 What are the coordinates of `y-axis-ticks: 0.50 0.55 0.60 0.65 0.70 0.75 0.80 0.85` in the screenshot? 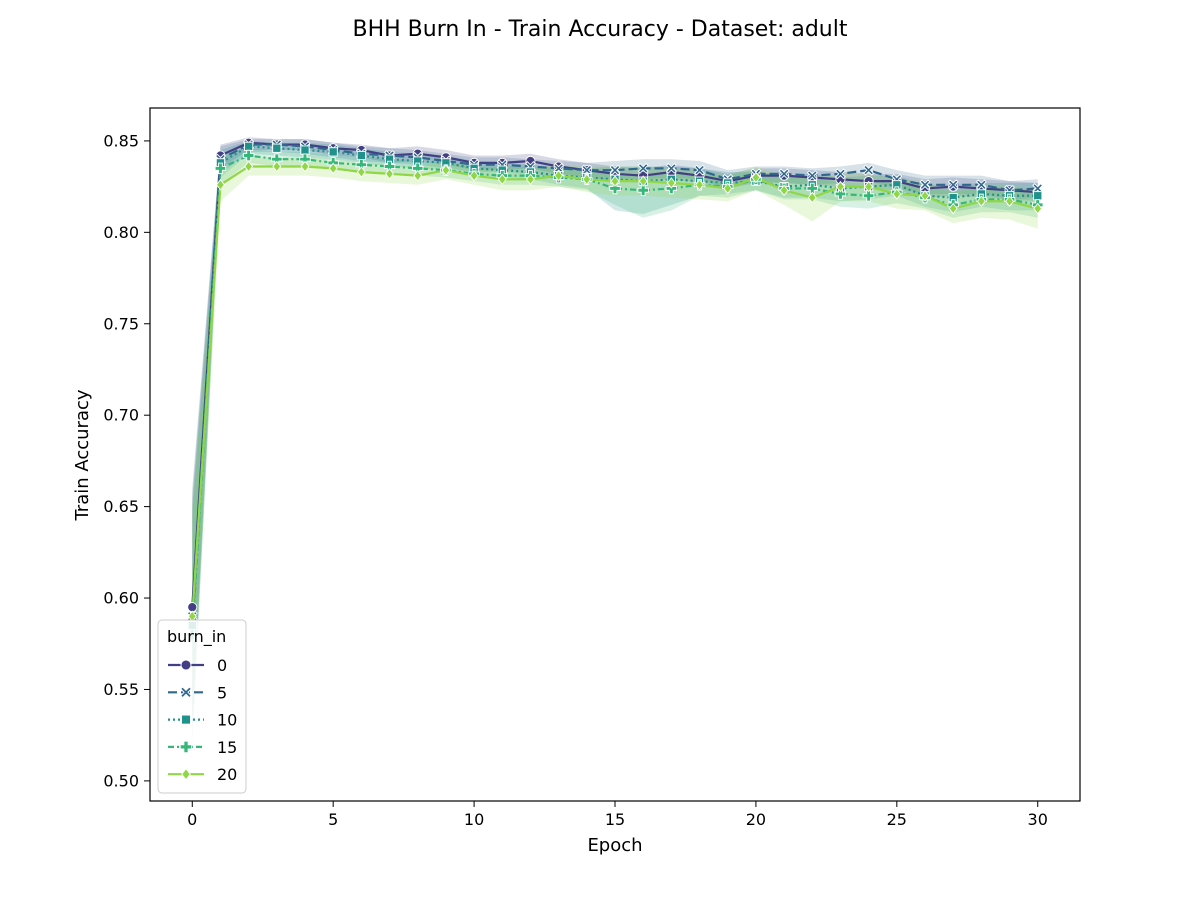 It's located at (126, 460).